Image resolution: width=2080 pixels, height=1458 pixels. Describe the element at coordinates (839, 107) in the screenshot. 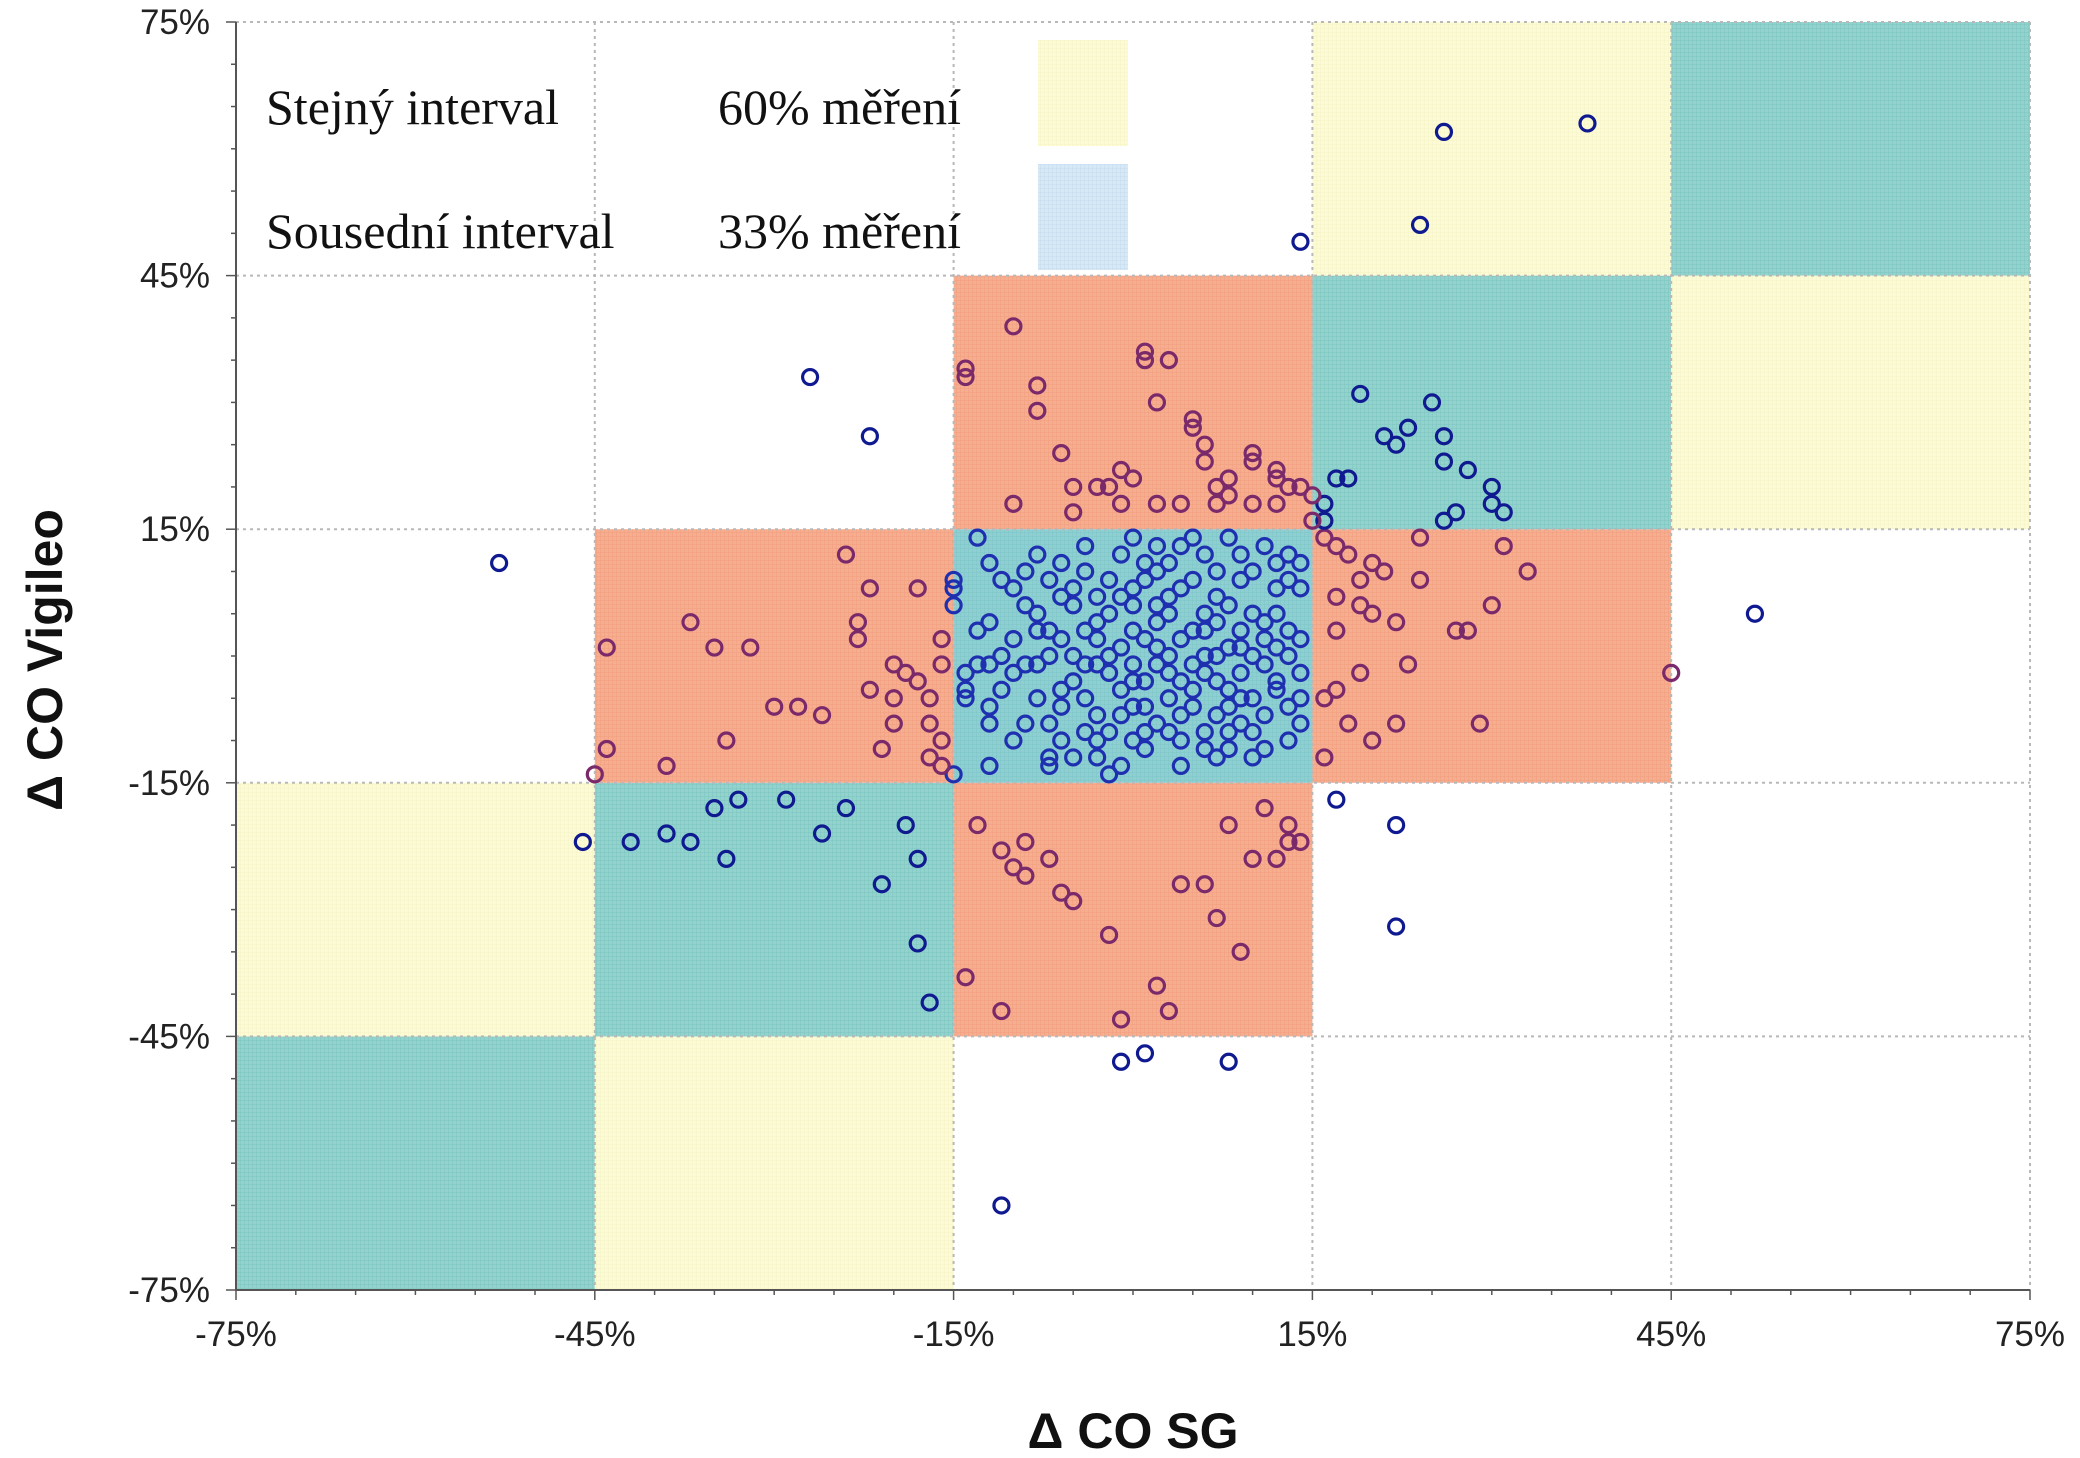

I see `legend-value-same: 60% měření` at that location.